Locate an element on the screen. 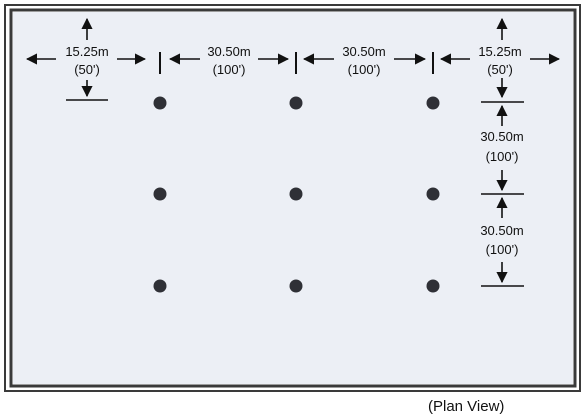 This screenshot has width=584, height=419. dimension-row-span-1: 30.50m (100') is located at coordinates (502, 148).